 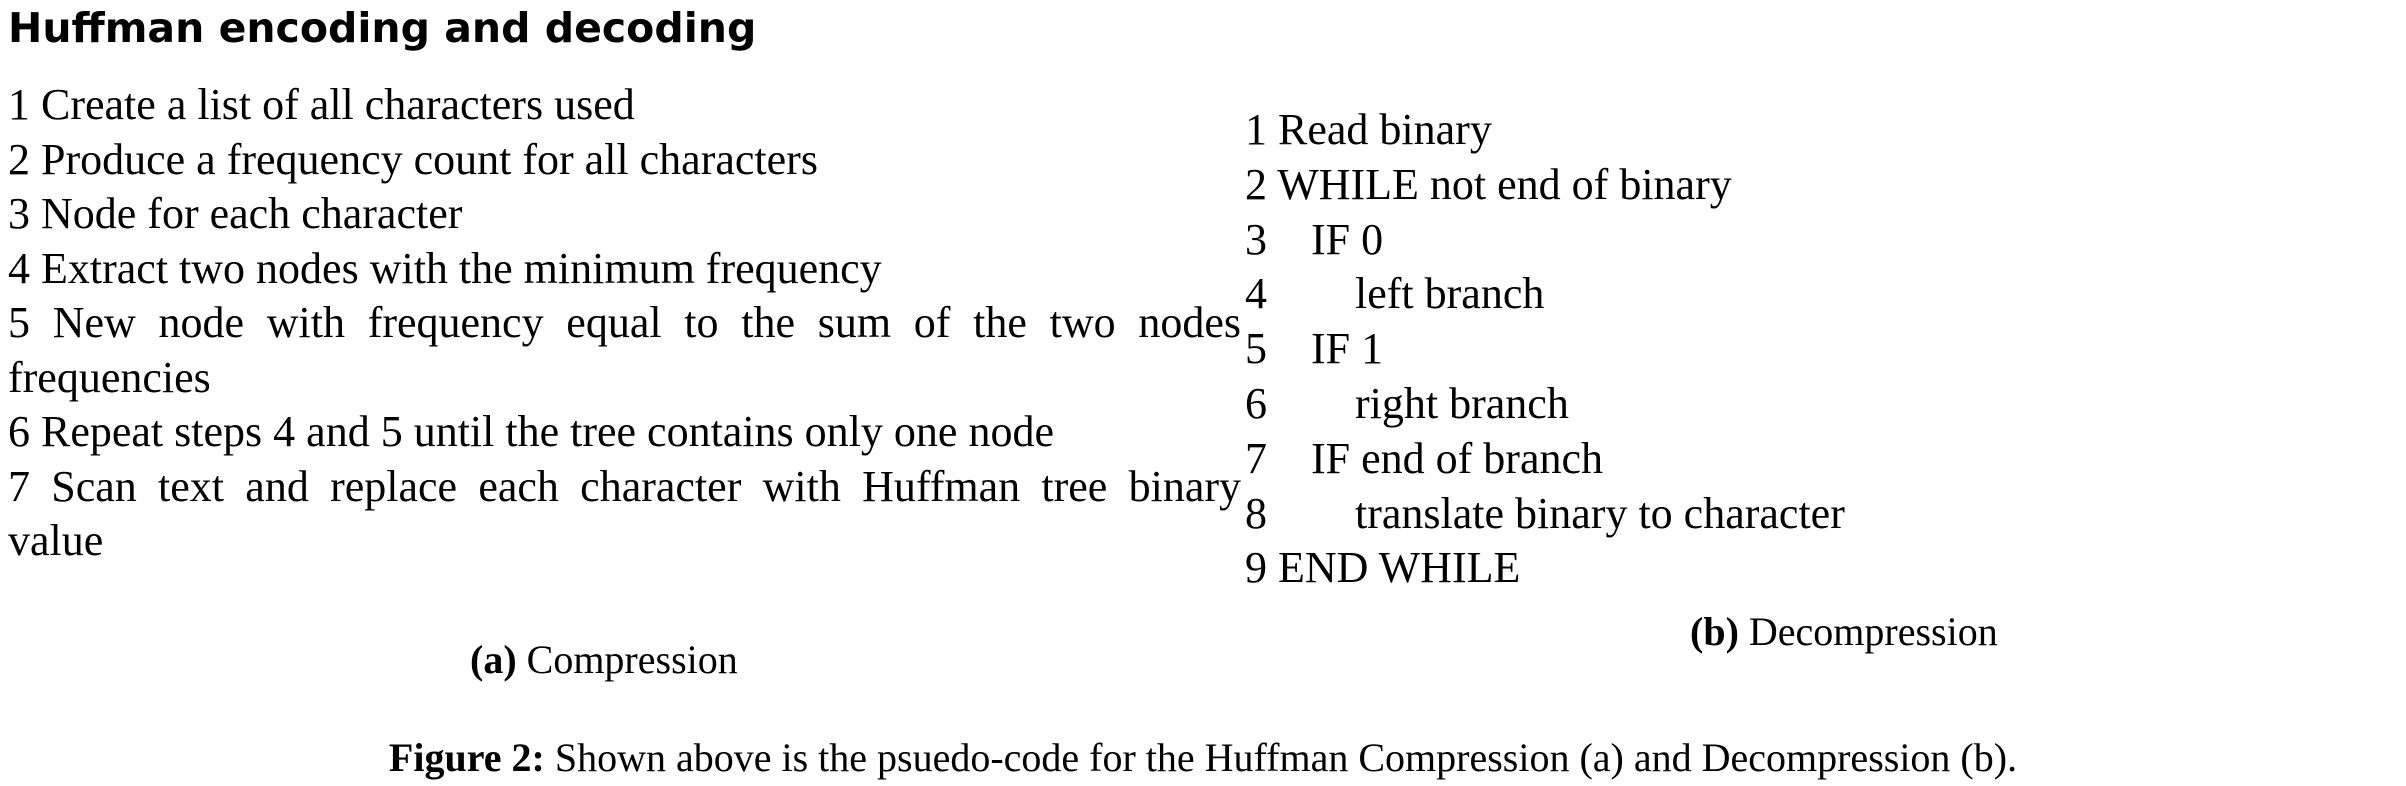 I want to click on decompression-line: 1 Read binary, so click(x=1368, y=129).